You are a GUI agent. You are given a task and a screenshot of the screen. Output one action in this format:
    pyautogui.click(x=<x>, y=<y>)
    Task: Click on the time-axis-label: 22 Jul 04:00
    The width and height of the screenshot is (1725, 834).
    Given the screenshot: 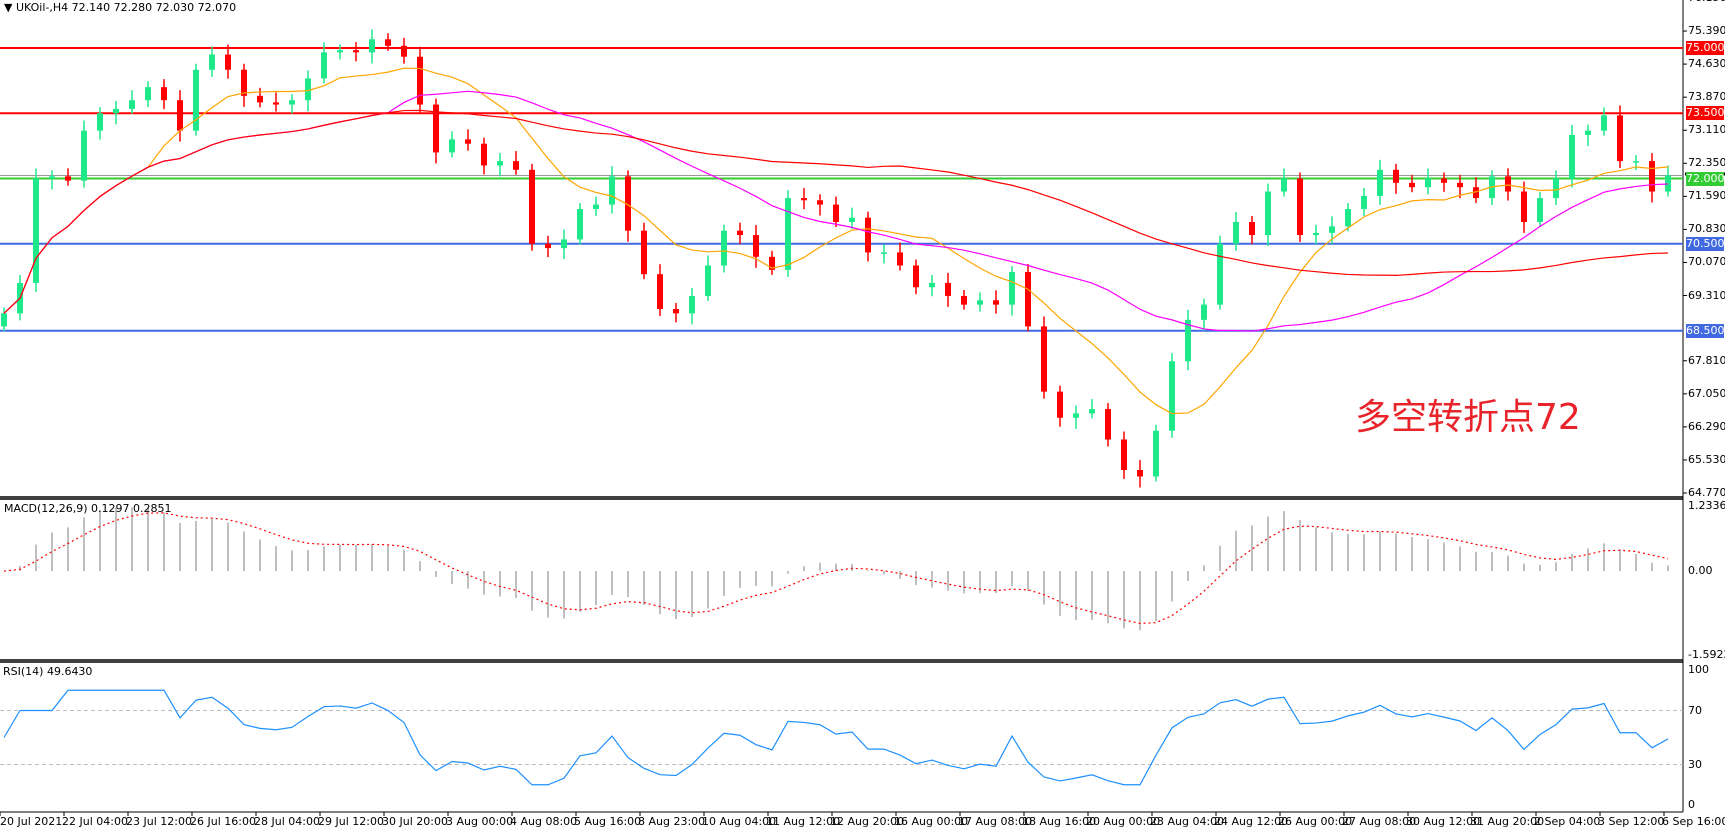 What is the action you would take?
    pyautogui.click(x=95, y=821)
    